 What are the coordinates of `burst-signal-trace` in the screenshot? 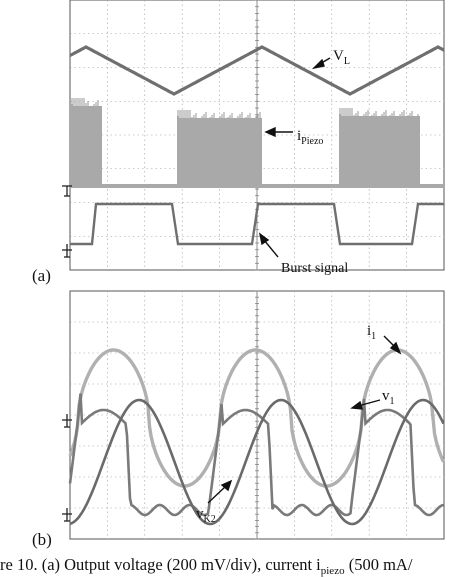 It's located at (257, 224).